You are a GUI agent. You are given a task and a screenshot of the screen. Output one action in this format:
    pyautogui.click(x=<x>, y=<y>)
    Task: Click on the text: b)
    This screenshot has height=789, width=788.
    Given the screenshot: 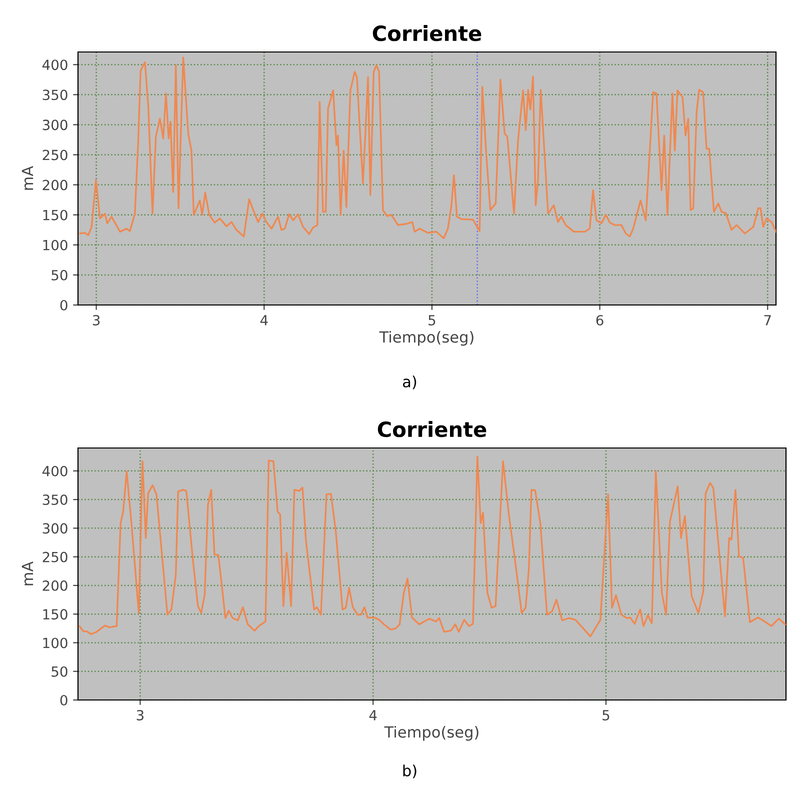 What is the action you would take?
    pyautogui.click(x=409, y=771)
    